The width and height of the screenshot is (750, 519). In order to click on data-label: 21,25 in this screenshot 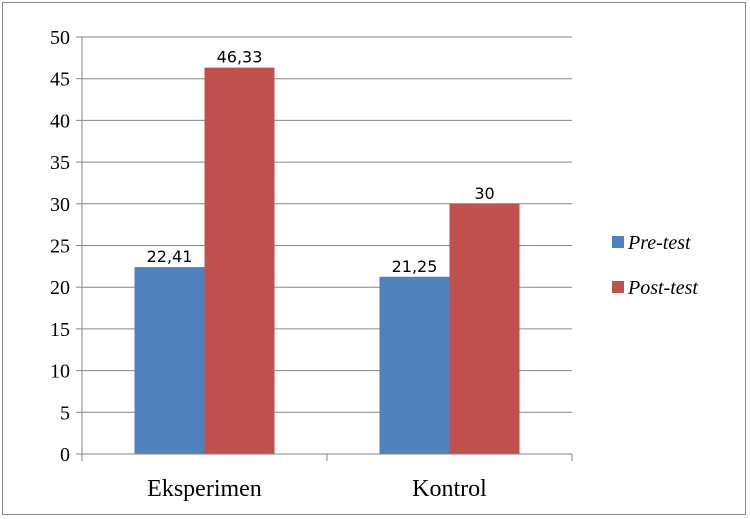, I will do `click(415, 266)`.